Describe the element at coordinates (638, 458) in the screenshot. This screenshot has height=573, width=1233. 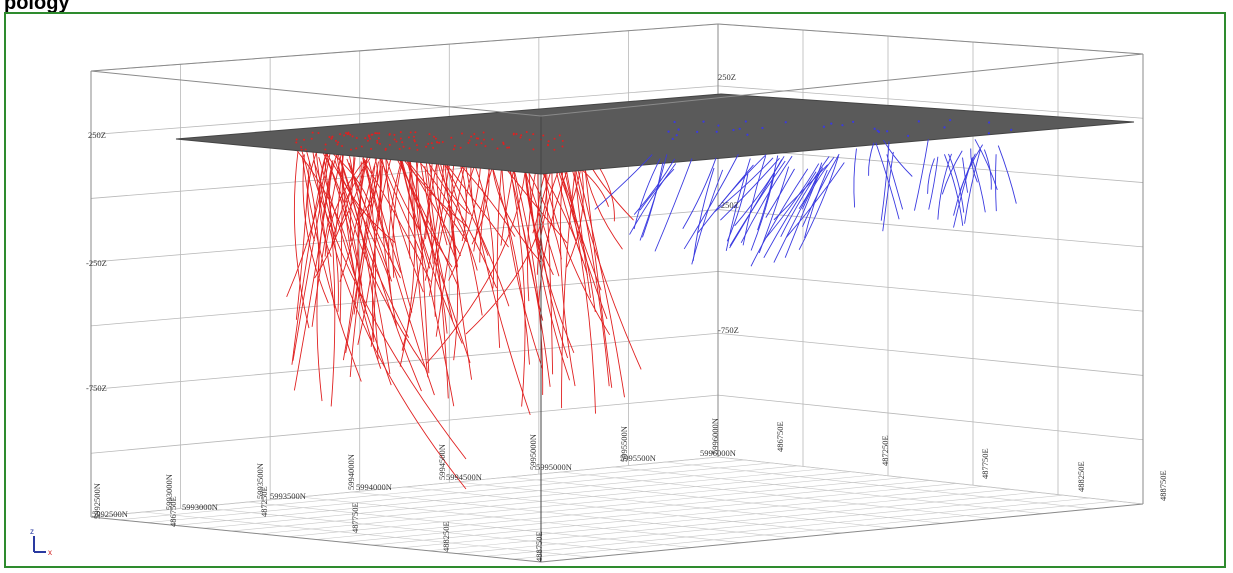
I see `northing-label-front-5995500: 5995500N` at that location.